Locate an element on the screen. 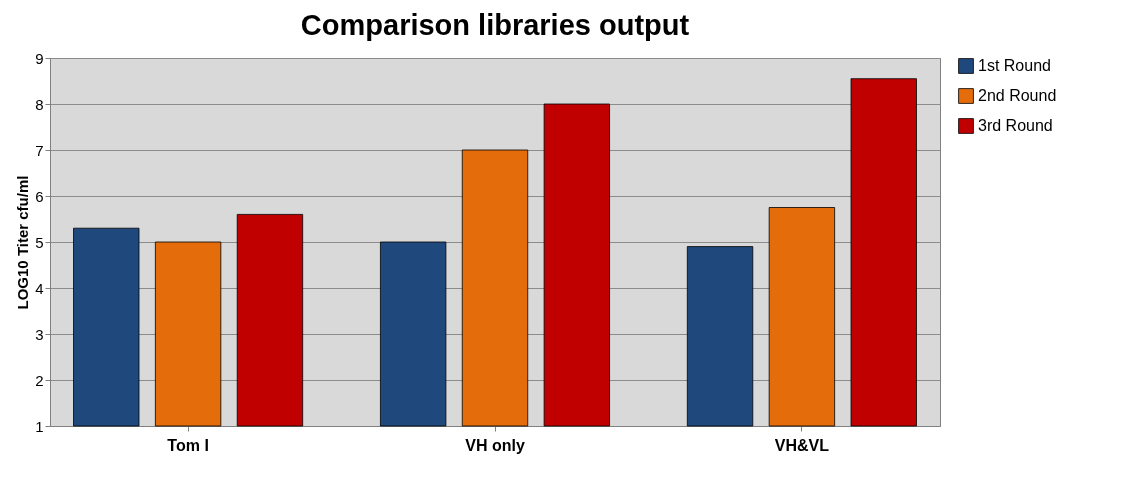 The width and height of the screenshot is (1132, 501). y-tick-label: 2 is located at coordinates (39, 380).